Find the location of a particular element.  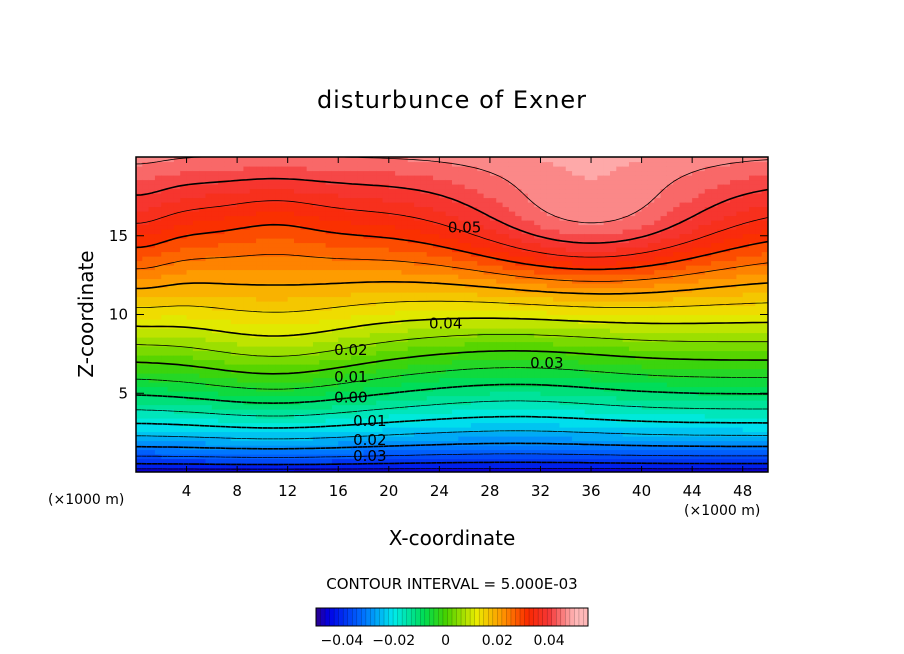

contour-label: 0.04 is located at coordinates (445, 323).